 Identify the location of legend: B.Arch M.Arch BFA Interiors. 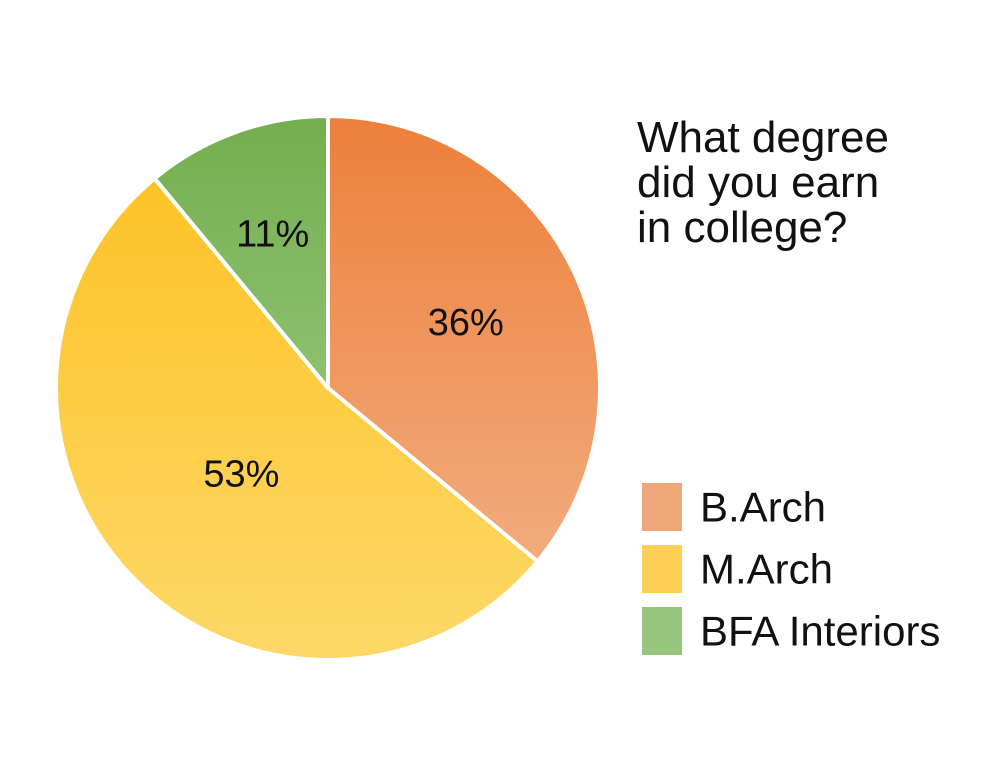
(791, 569).